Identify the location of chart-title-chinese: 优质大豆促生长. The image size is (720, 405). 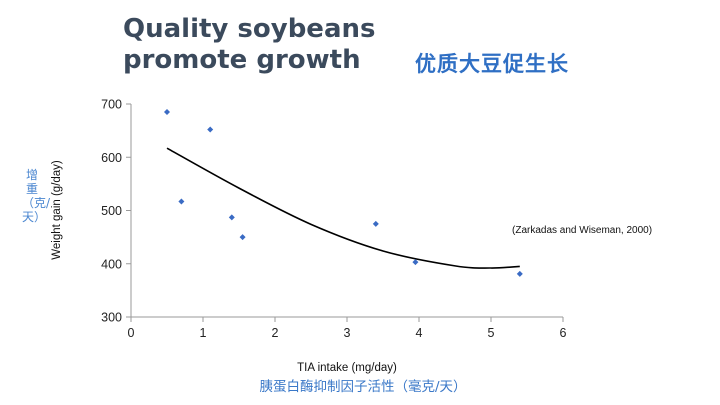
(492, 64).